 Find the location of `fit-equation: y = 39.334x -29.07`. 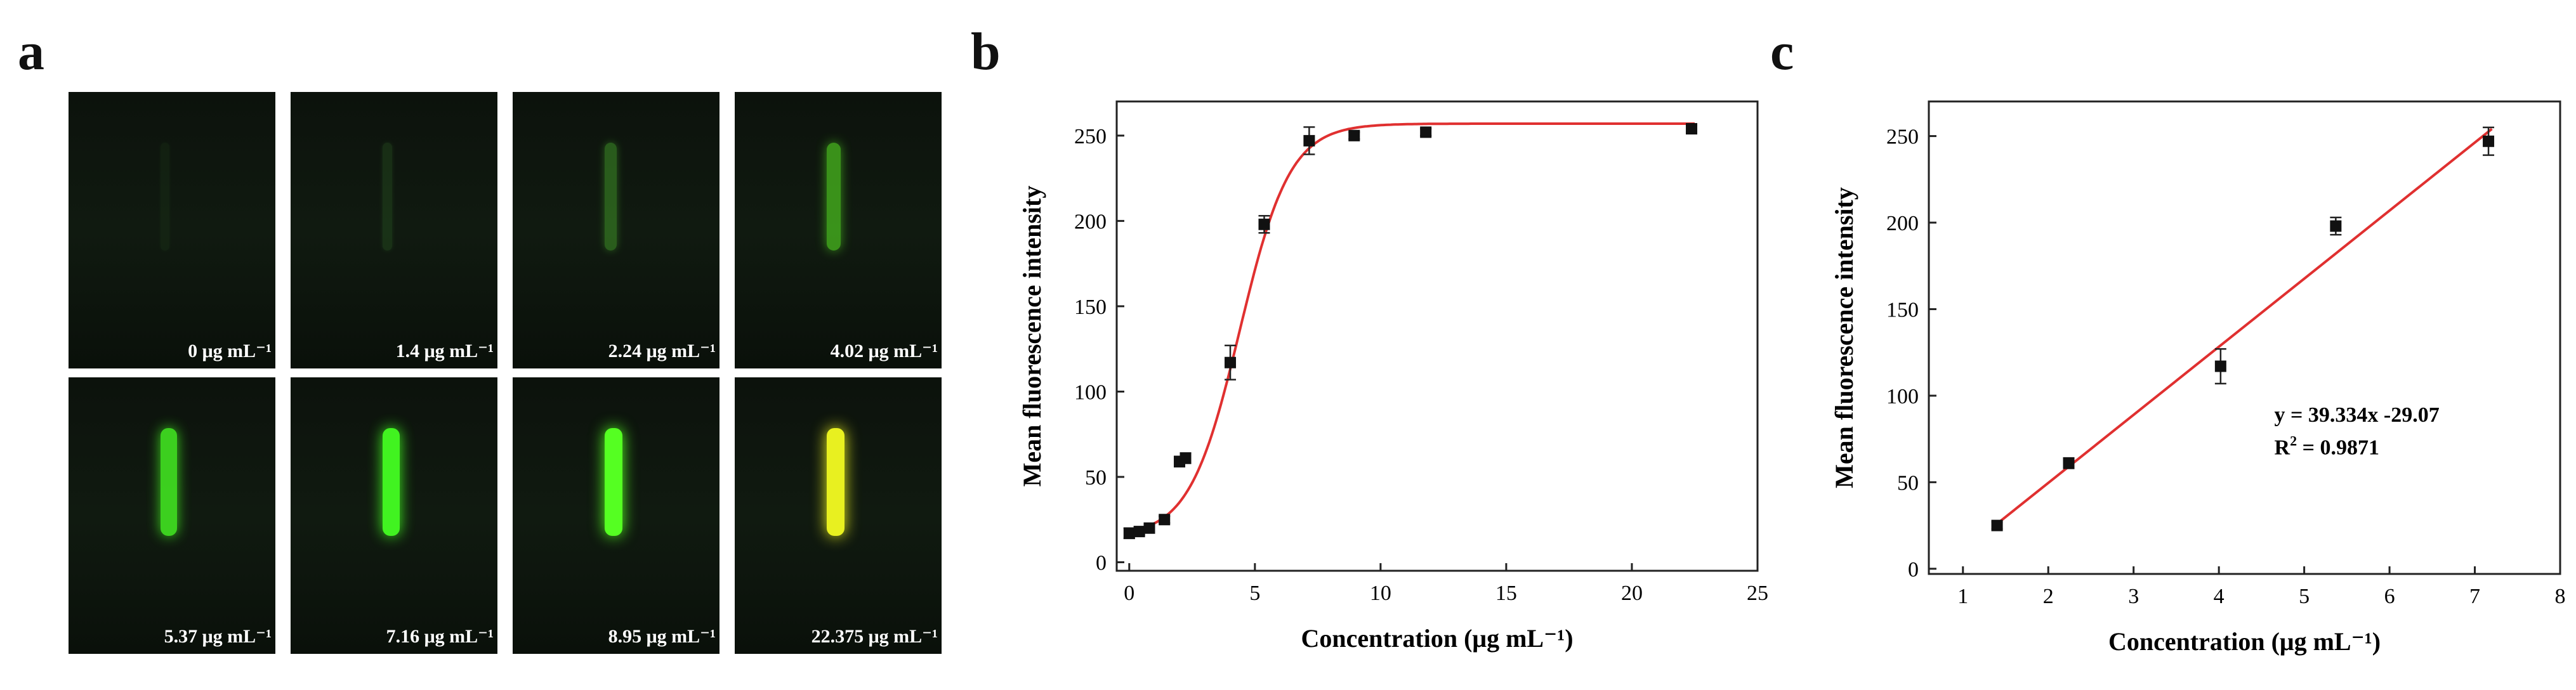

fit-equation: y = 39.334x -29.07 is located at coordinates (2357, 415).